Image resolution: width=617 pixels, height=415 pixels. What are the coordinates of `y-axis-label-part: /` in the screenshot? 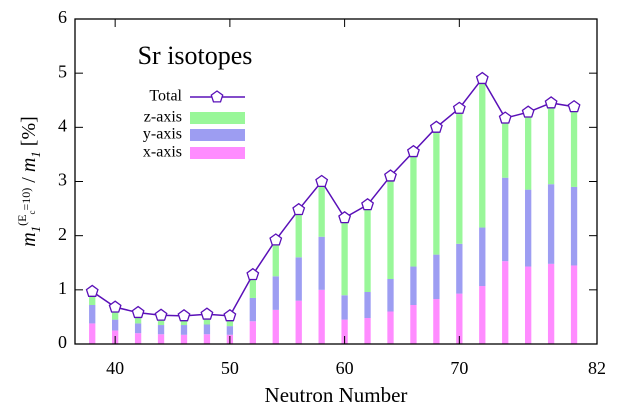 It's located at (29, 180).